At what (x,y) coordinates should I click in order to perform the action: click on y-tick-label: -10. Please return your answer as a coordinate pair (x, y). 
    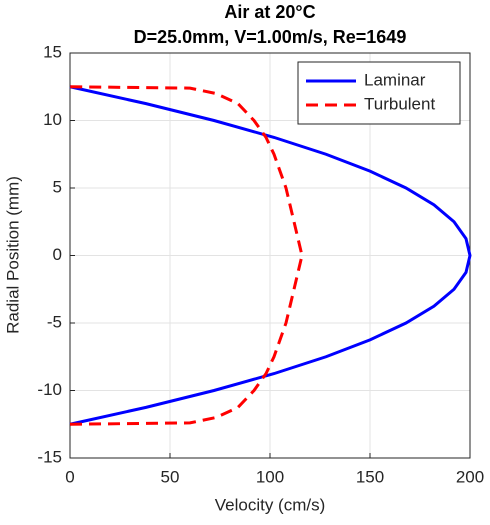
    Looking at the image, I should click on (49, 389).